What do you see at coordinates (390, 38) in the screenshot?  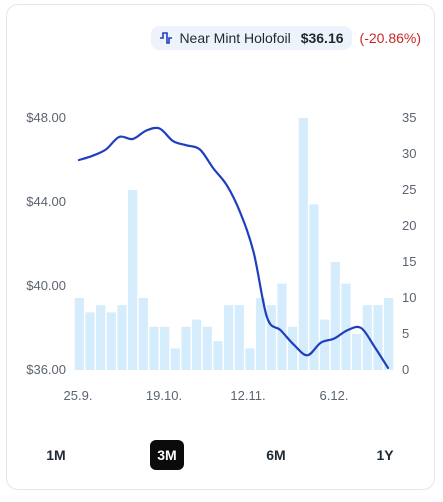 I see `price-change: (-20.86%)` at bounding box center [390, 38].